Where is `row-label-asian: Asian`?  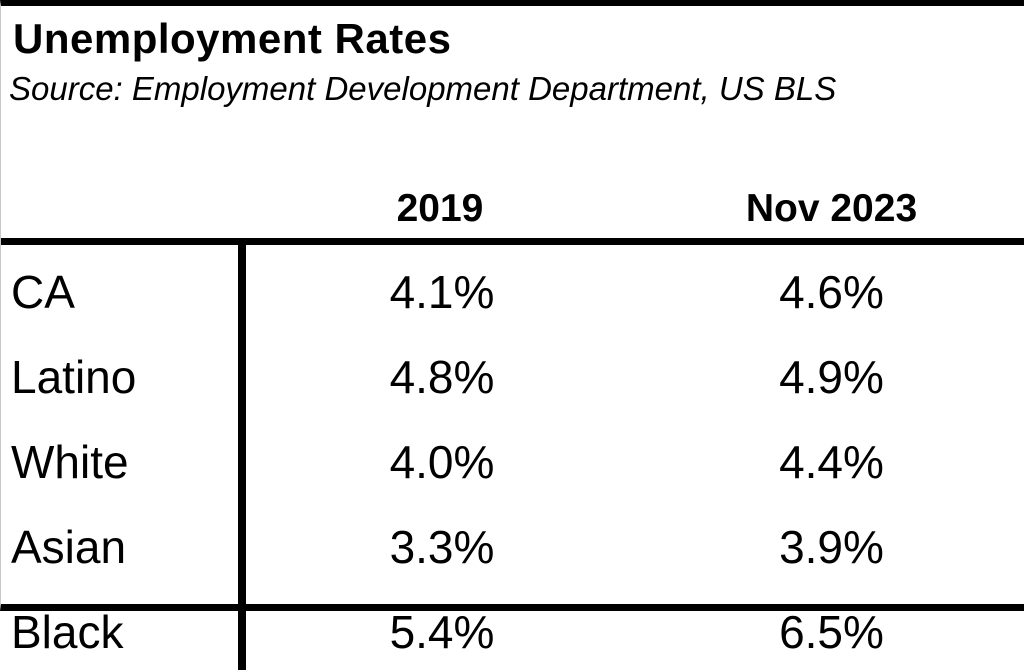 row-label-asian: Asian is located at coordinates (123, 542).